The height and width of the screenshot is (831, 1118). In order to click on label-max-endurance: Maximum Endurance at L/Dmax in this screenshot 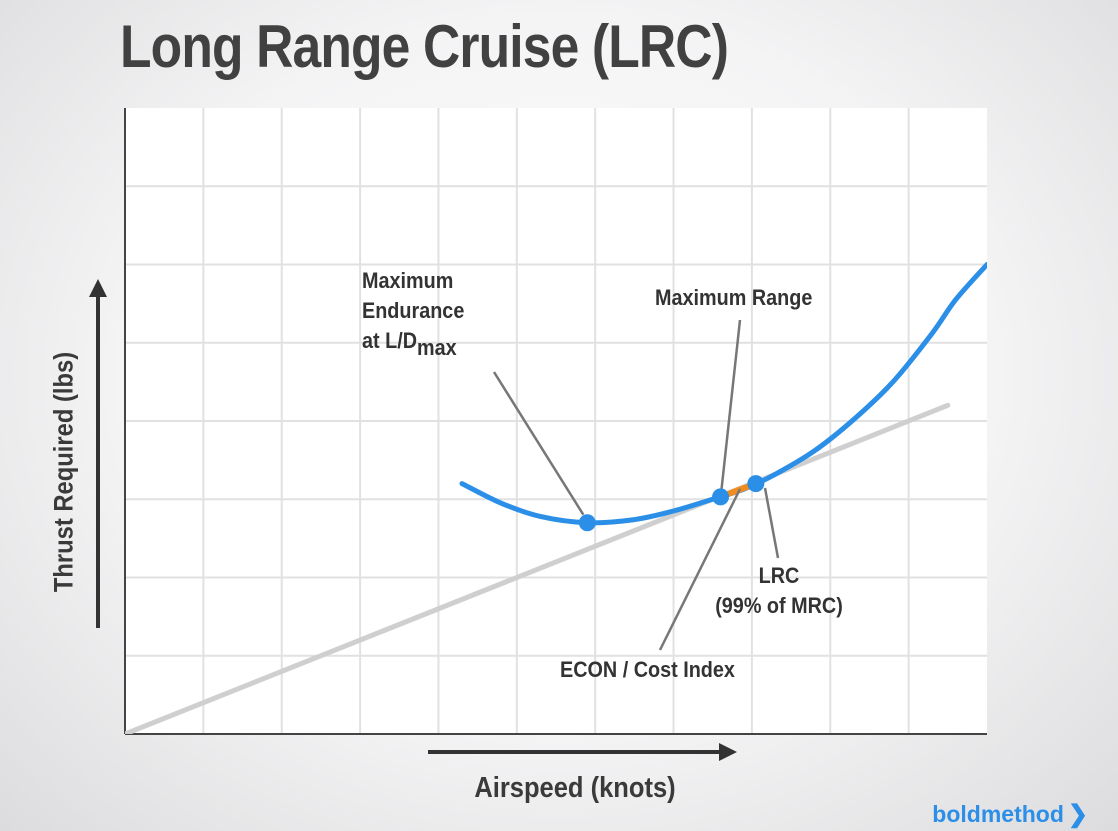, I will do `click(413, 312)`.